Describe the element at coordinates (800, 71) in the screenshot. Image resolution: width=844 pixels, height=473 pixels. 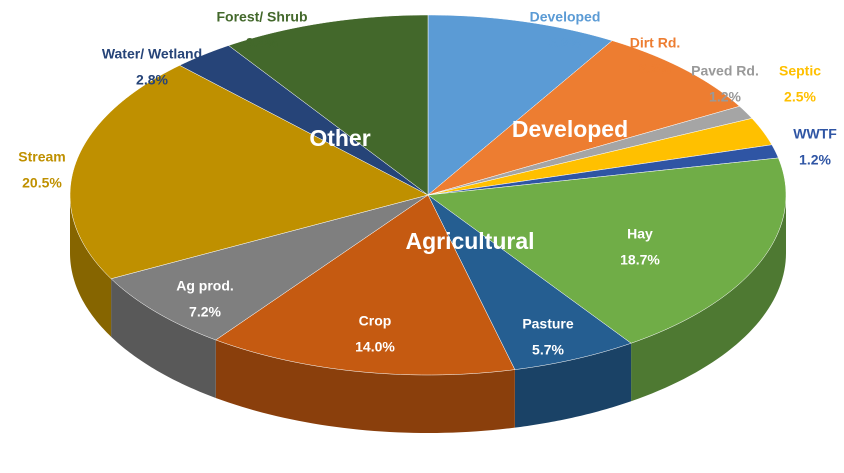
I see `slice-label: Septic` at that location.